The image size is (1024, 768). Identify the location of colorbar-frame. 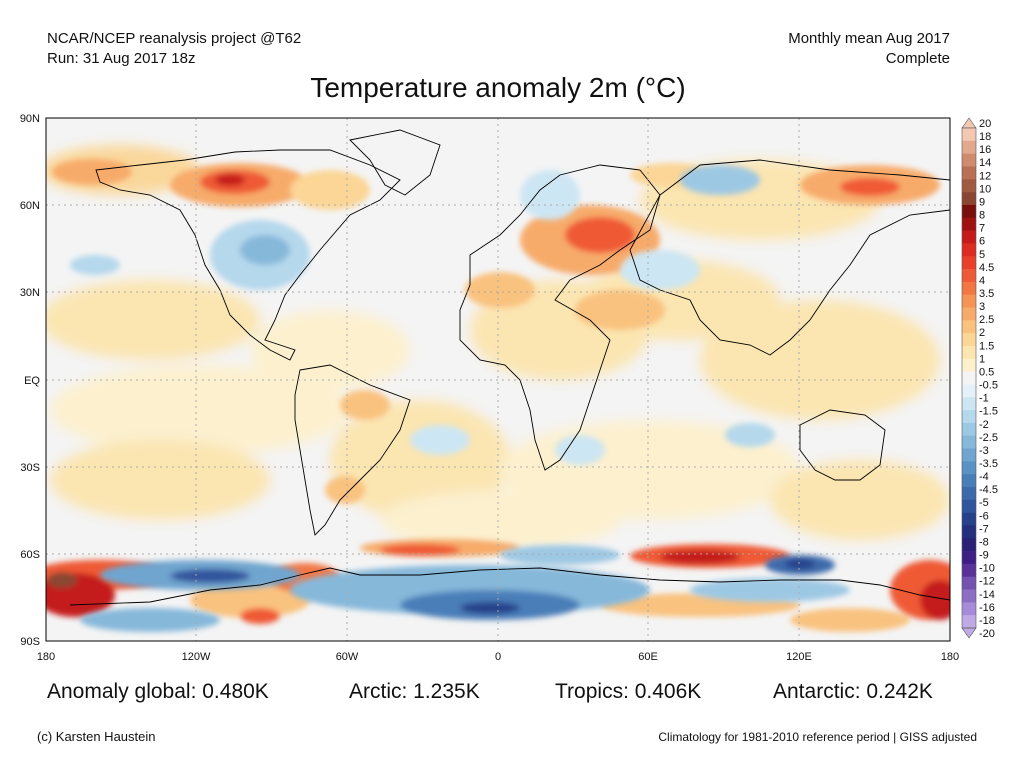
(969, 378).